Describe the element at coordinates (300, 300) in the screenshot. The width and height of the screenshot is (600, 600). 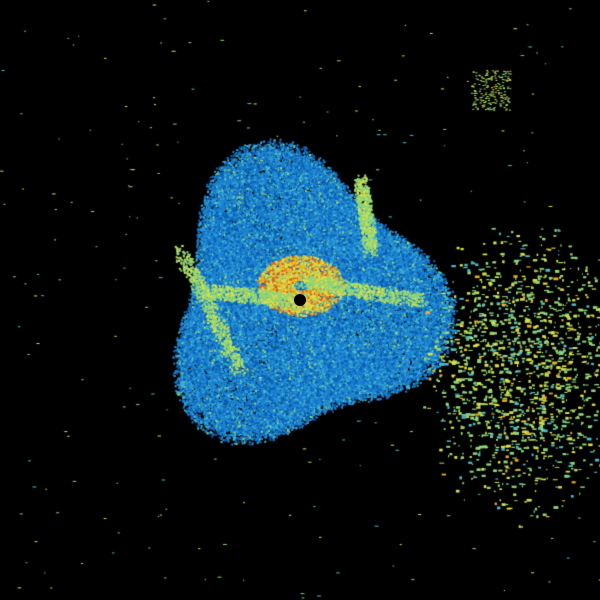
I see `radar-site-marker` at that location.